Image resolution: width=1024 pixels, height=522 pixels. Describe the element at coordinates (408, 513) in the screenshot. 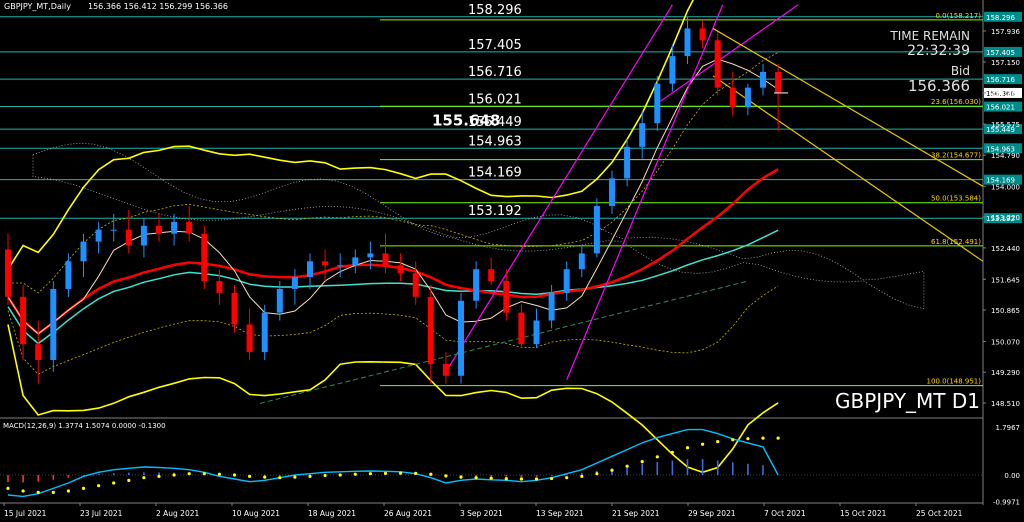

I see `date-tick-label: 26 Aug 2021` at that location.